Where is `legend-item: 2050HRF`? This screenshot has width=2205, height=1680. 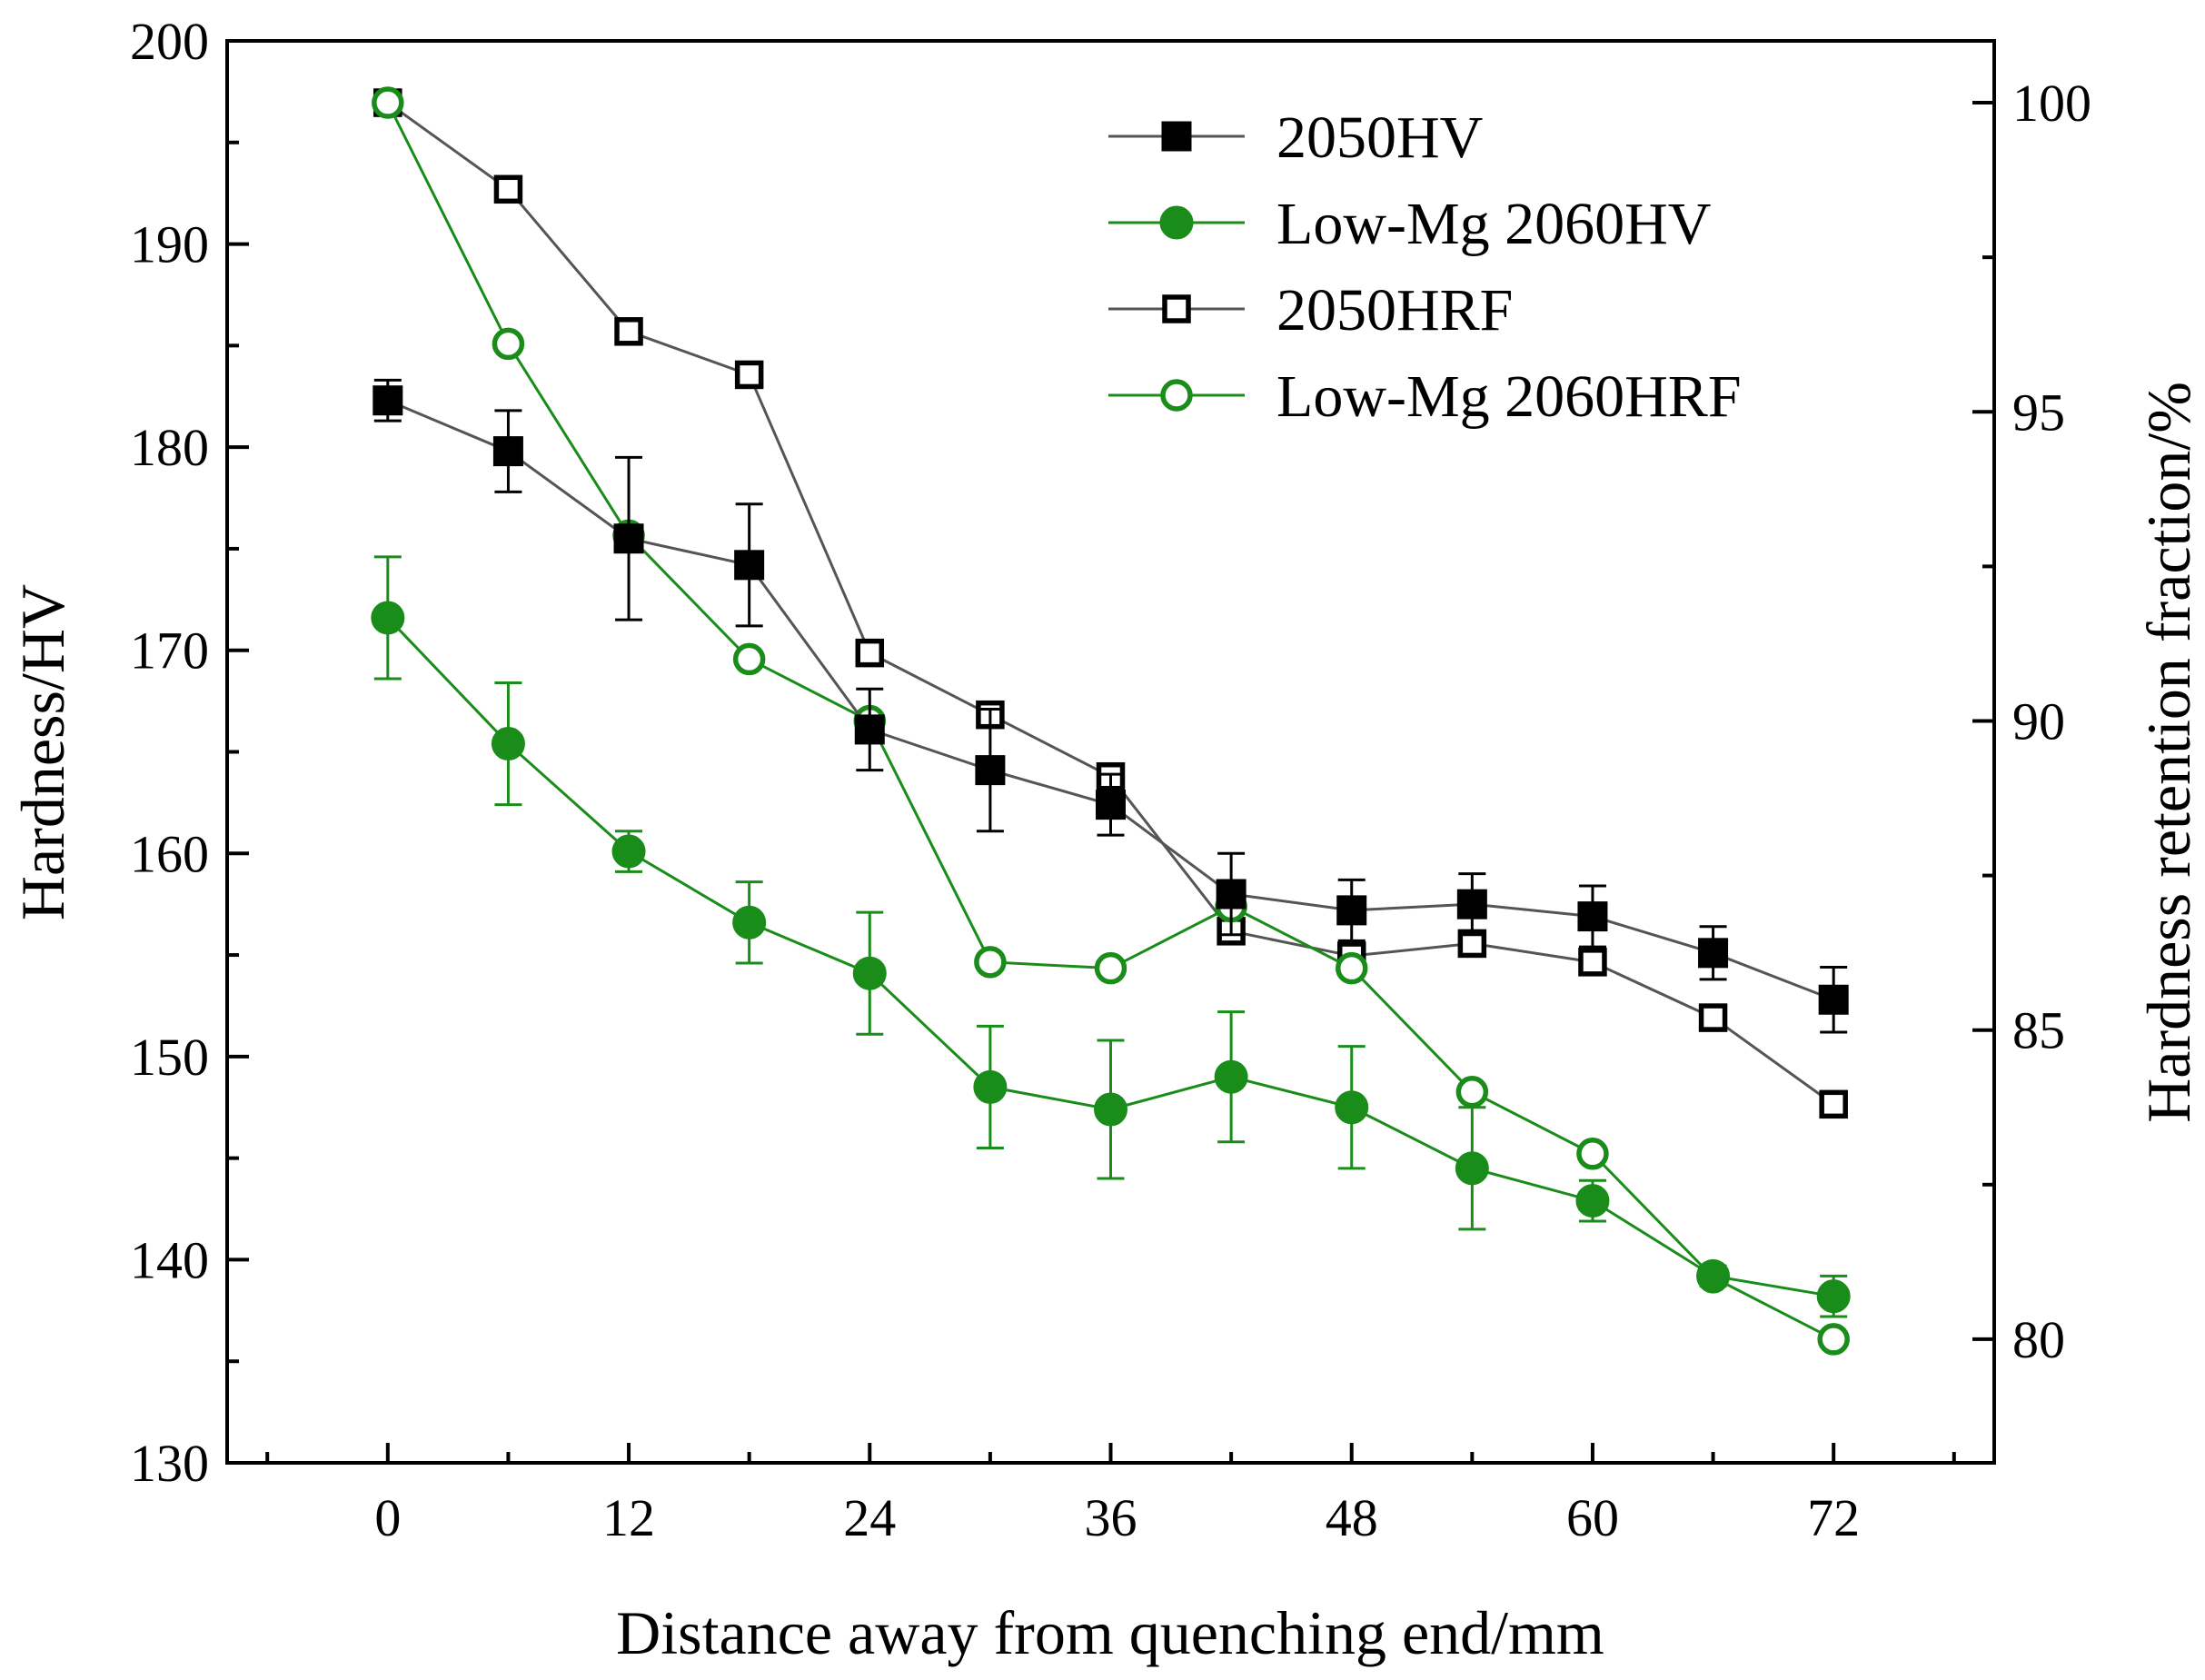
legend-item: 2050HRF is located at coordinates (1310, 310).